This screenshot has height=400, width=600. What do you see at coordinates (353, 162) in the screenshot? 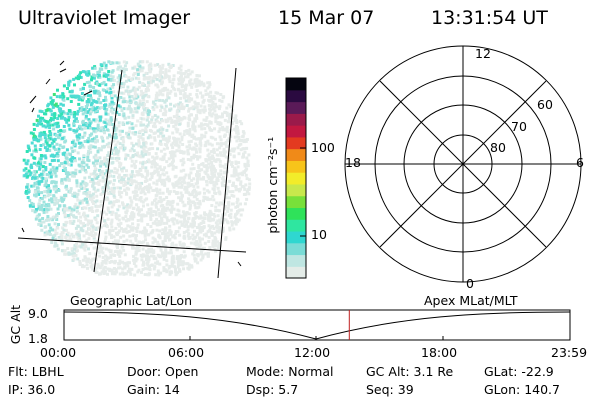
I see `mlt-label-18: 18` at bounding box center [353, 162].